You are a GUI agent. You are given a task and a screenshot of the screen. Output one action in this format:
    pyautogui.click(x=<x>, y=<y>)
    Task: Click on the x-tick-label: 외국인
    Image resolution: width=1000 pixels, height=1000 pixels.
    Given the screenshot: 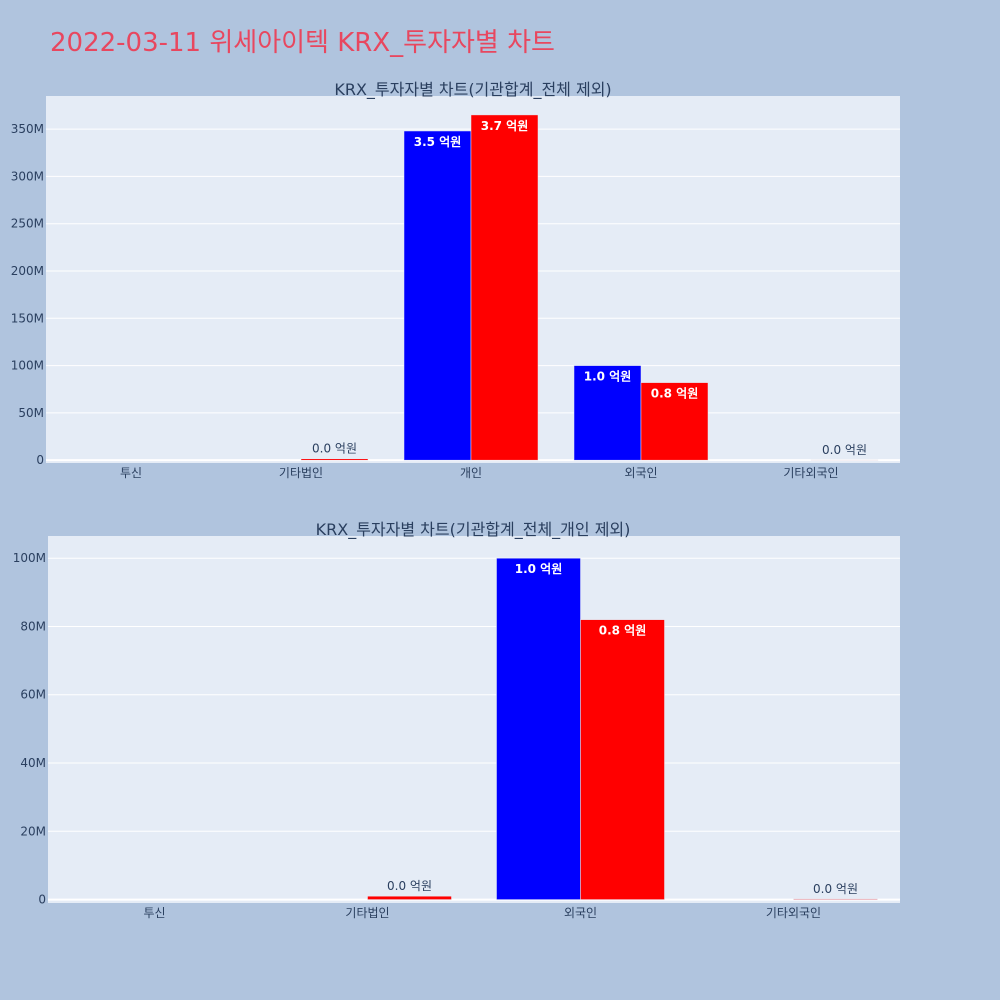 What is the action you would take?
    pyautogui.click(x=640, y=473)
    